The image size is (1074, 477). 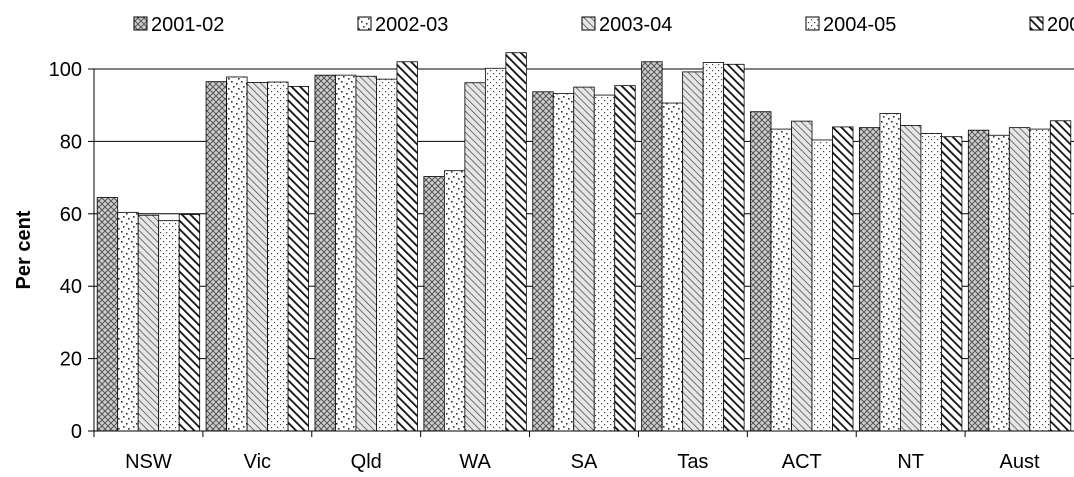 I want to click on legend-item-2002-03: 2002-03, so click(x=402, y=25).